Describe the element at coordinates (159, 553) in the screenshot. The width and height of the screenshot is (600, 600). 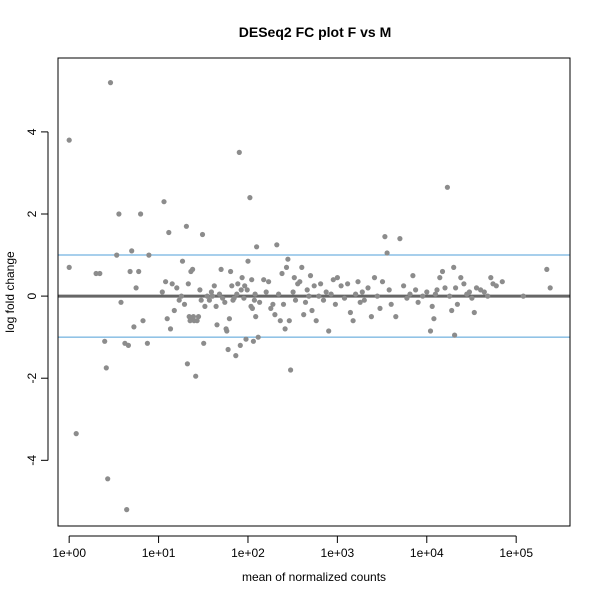
I see `x-tick-label: 1e+01` at that location.